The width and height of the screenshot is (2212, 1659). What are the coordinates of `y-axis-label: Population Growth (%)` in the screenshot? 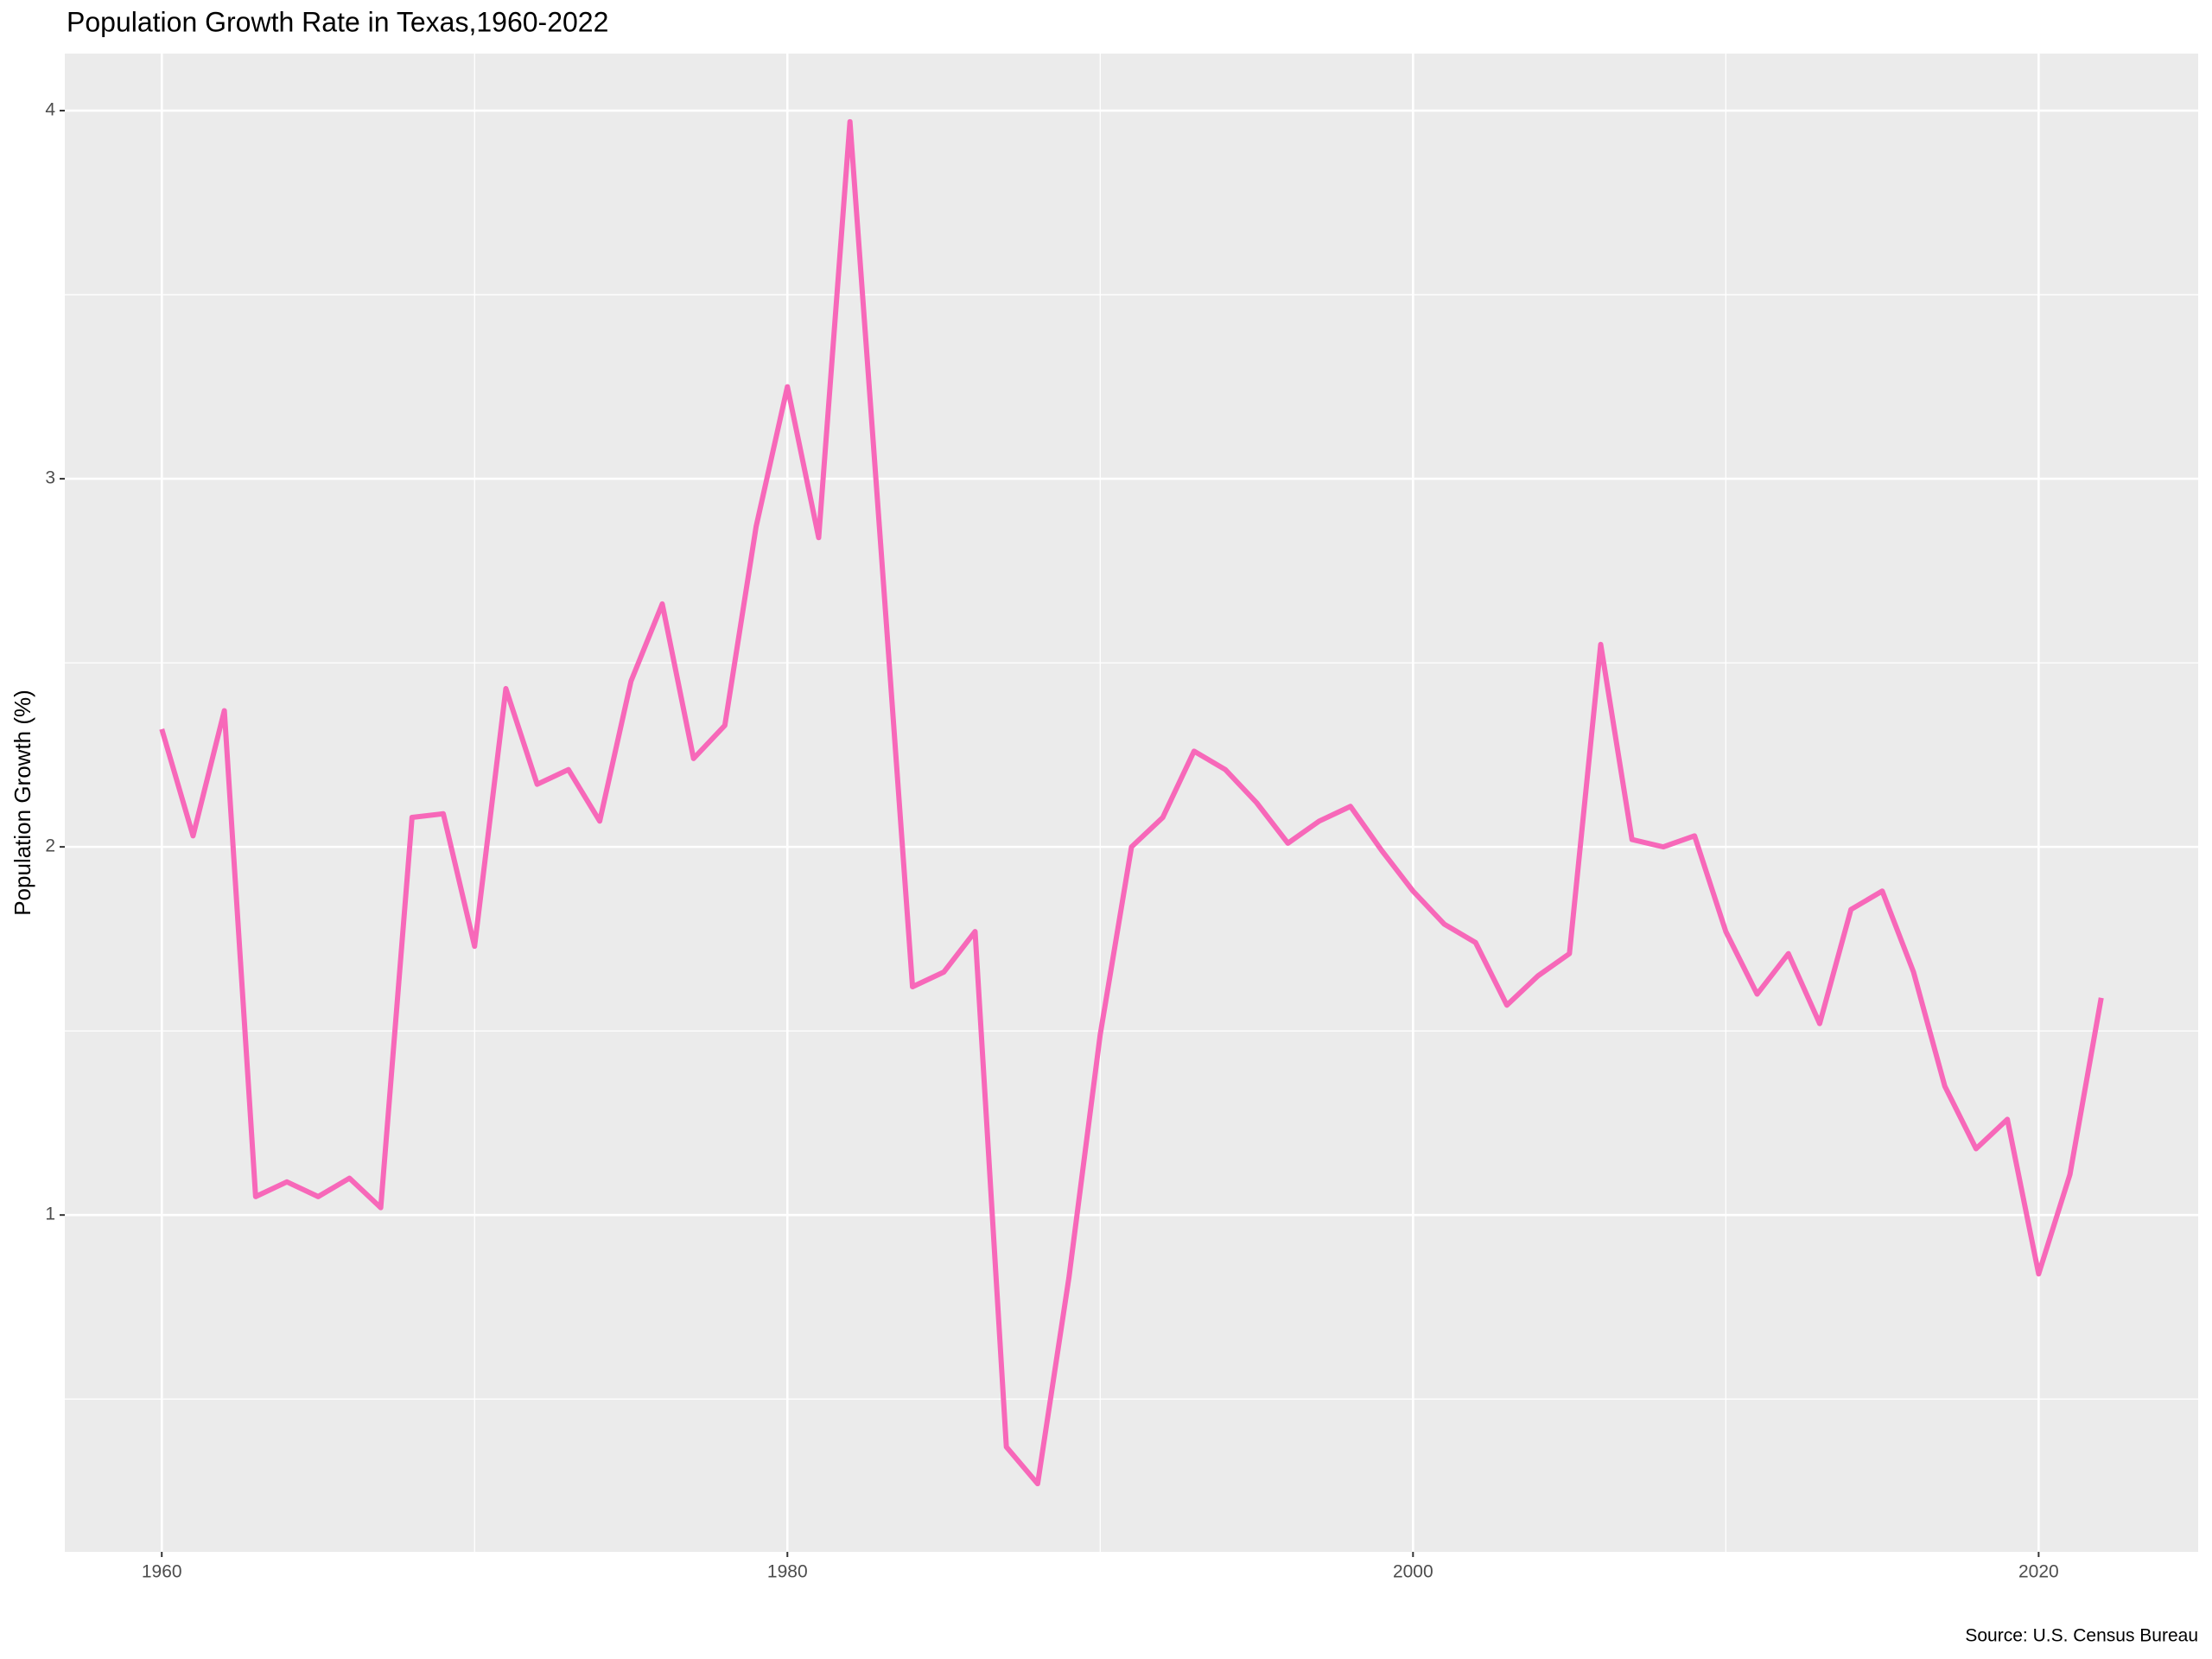 It's located at (22, 803).